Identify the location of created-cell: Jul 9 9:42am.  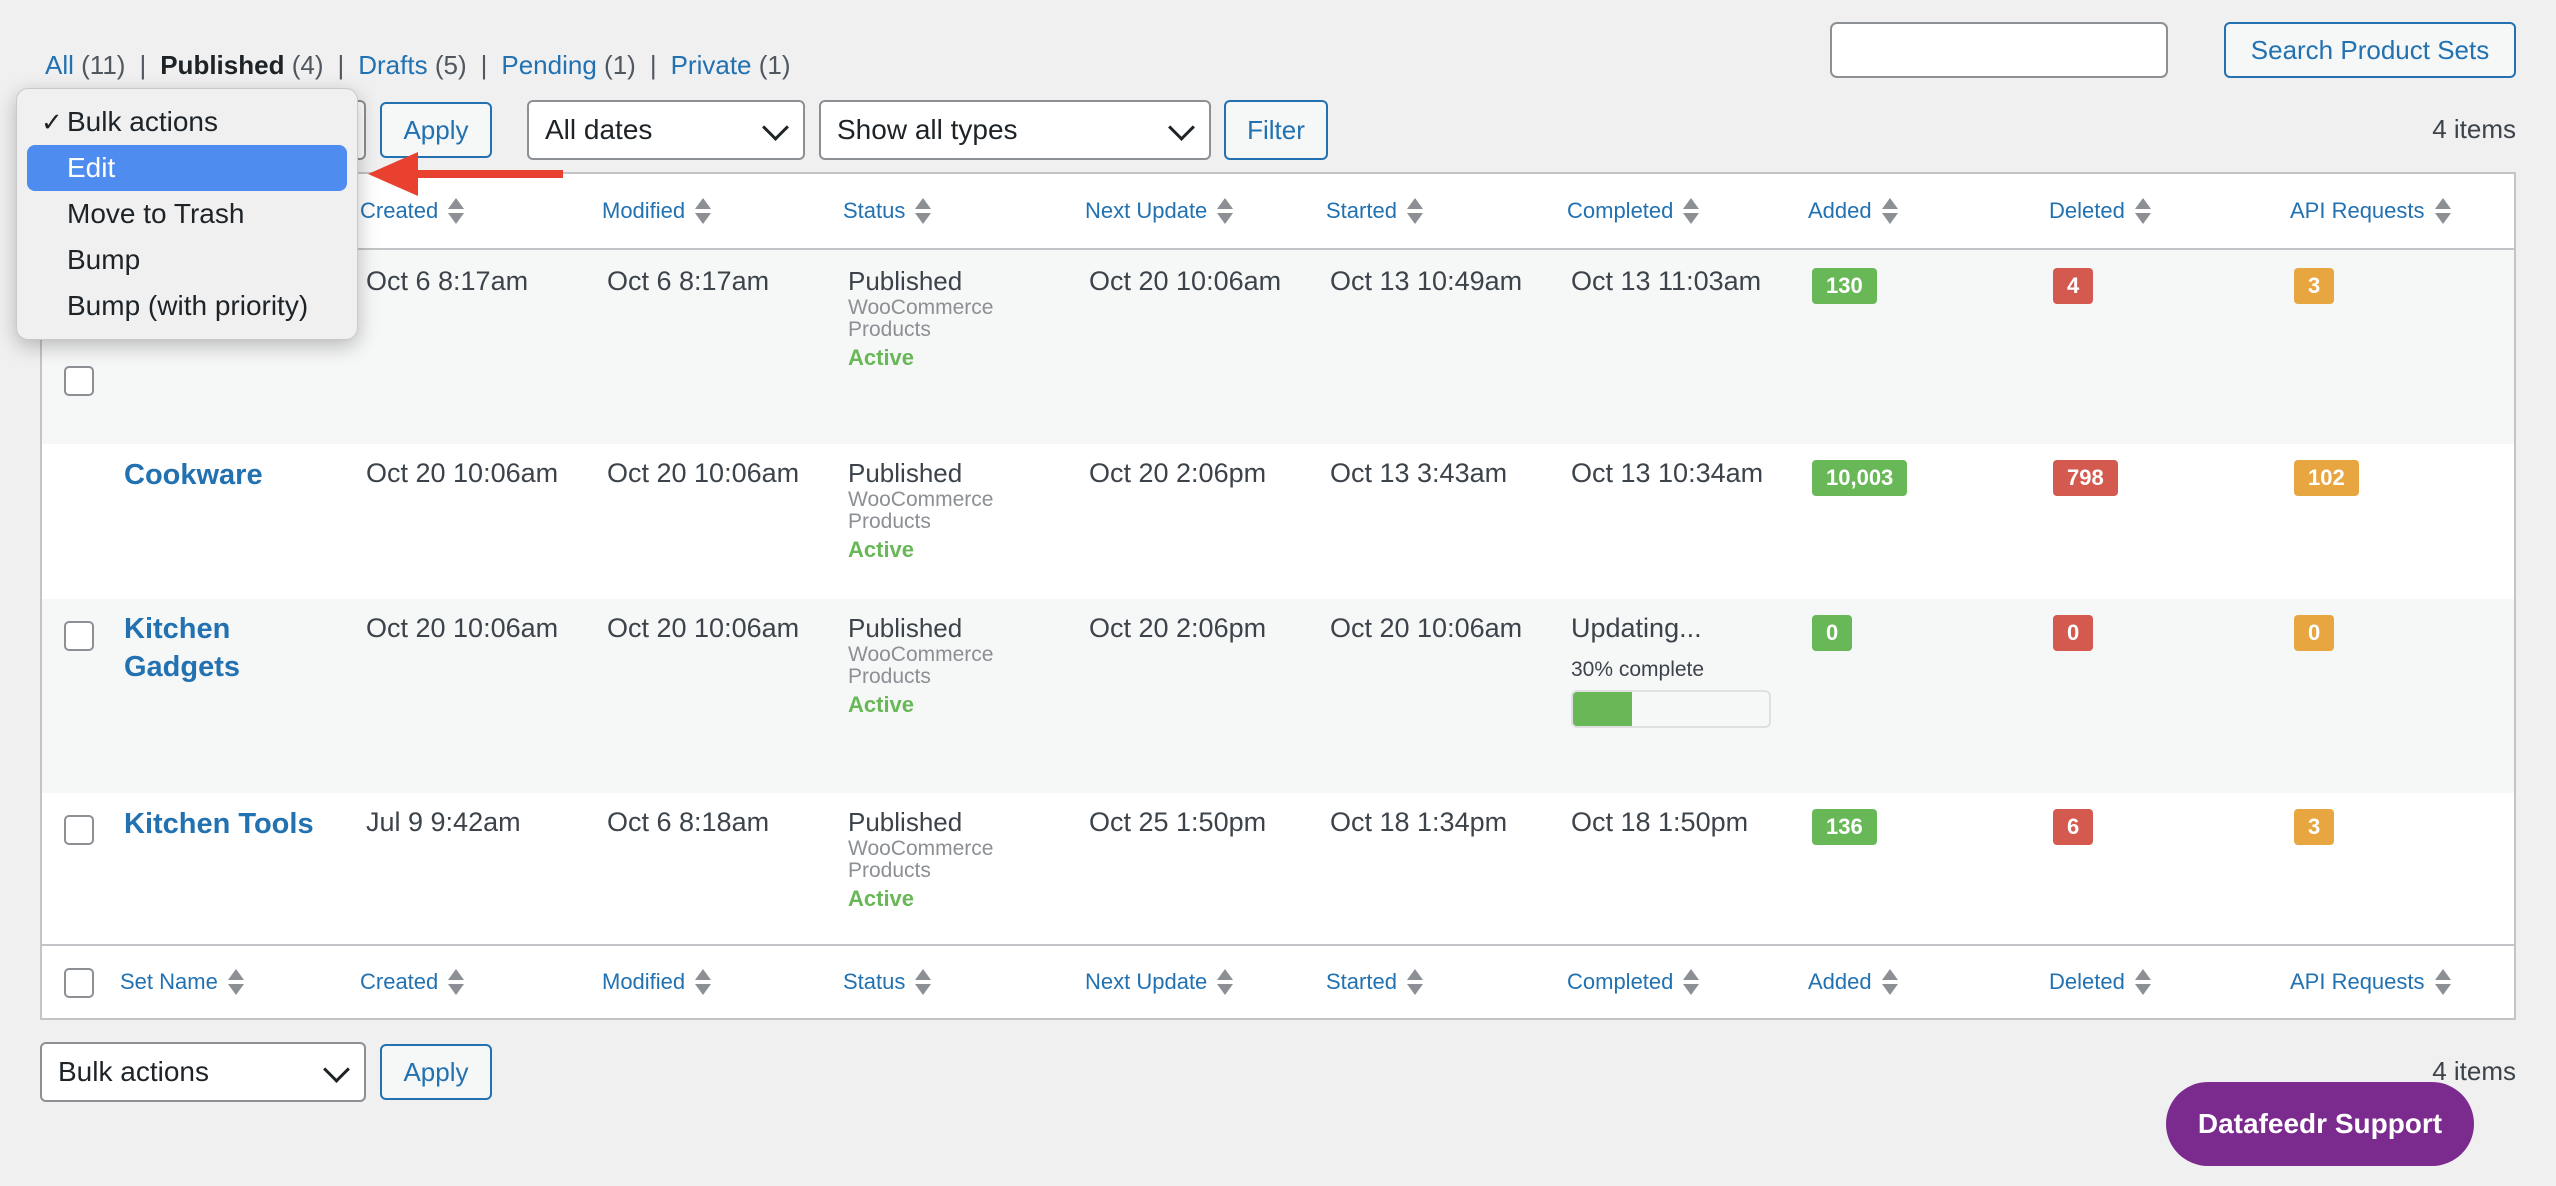
(443, 822).